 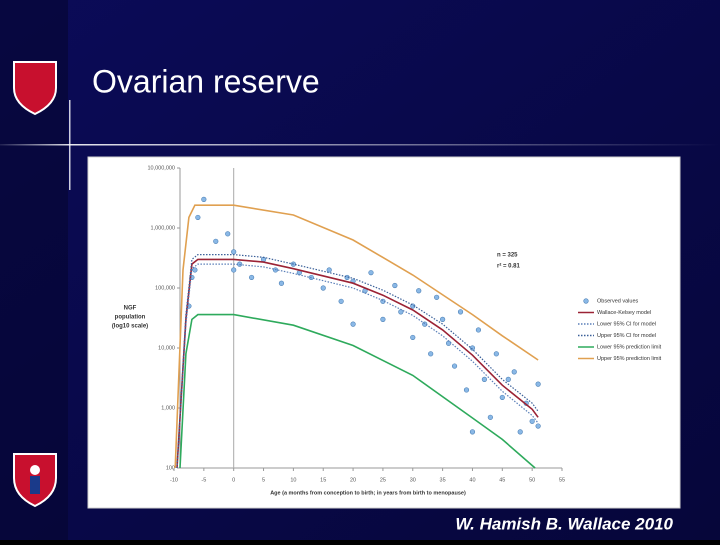 What do you see at coordinates (626, 336) in the screenshot?
I see `legend-label: Upper 95% CI for model` at bounding box center [626, 336].